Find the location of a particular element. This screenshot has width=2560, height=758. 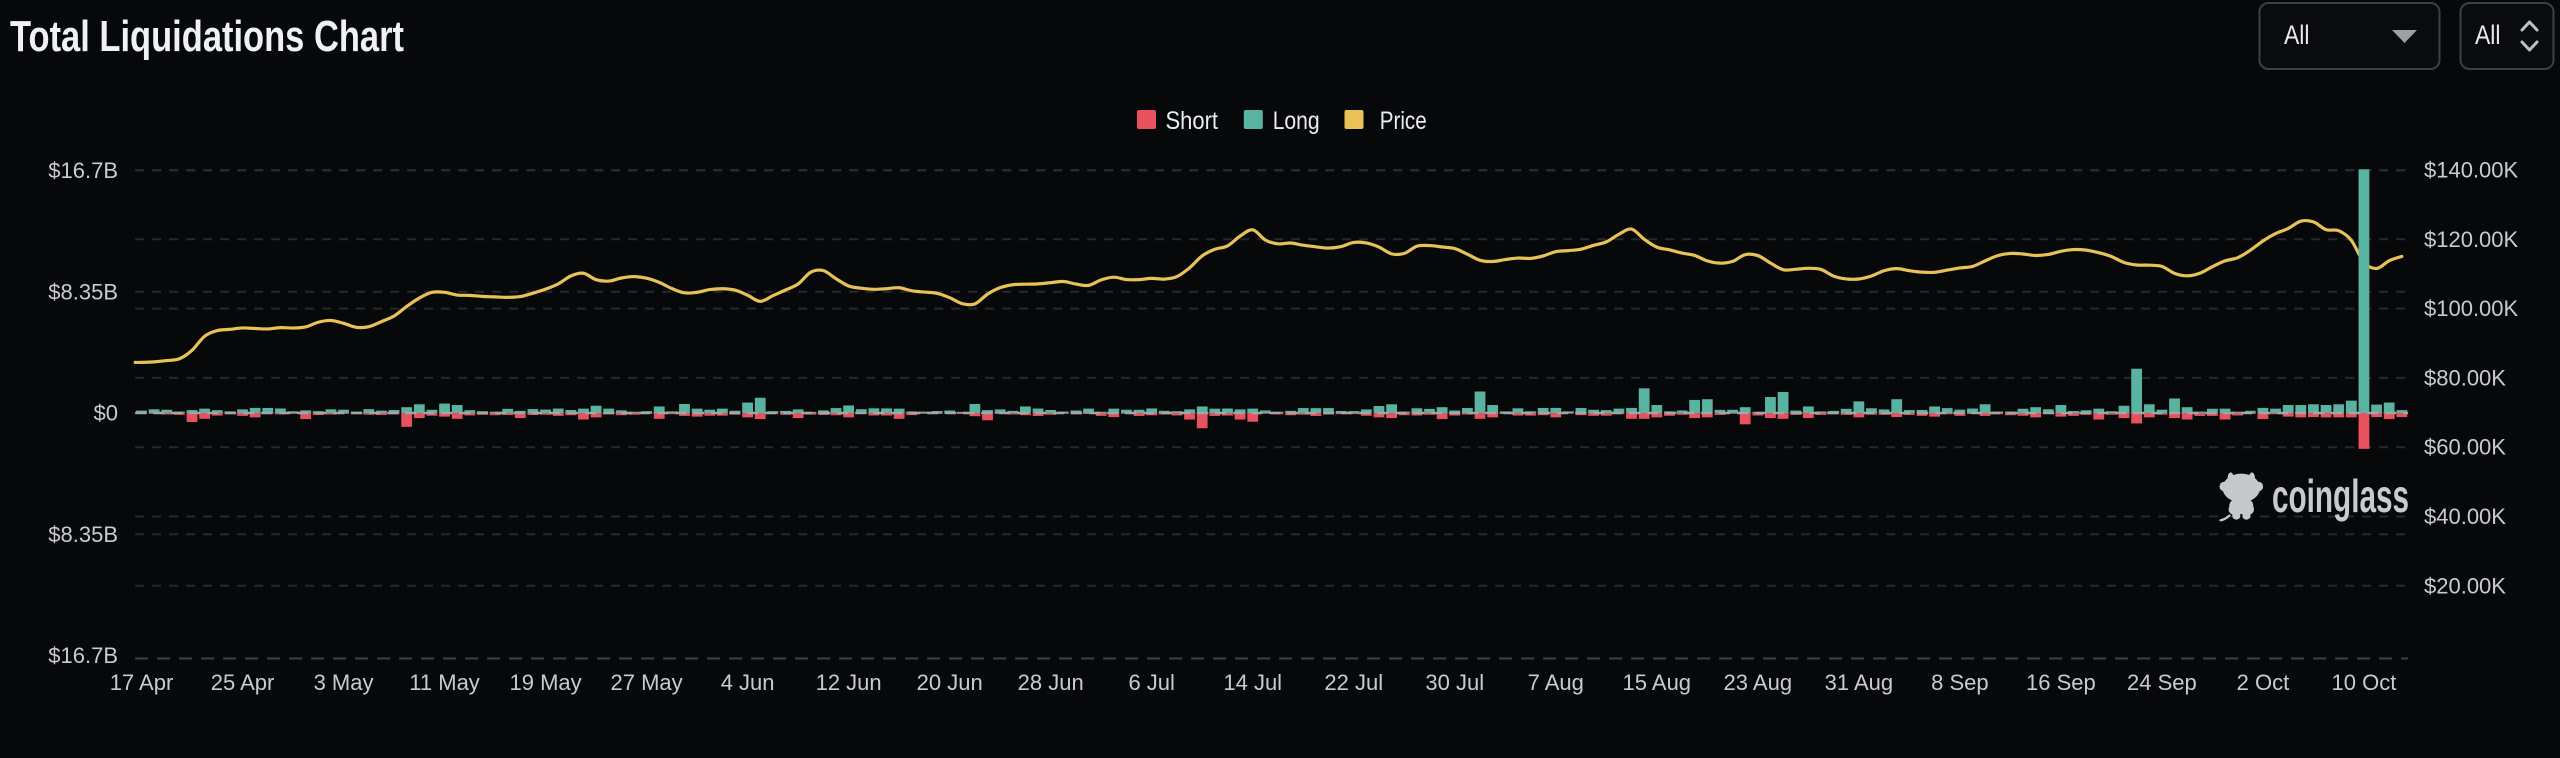

svg-text: 4 Jun is located at coordinates (748, 682).